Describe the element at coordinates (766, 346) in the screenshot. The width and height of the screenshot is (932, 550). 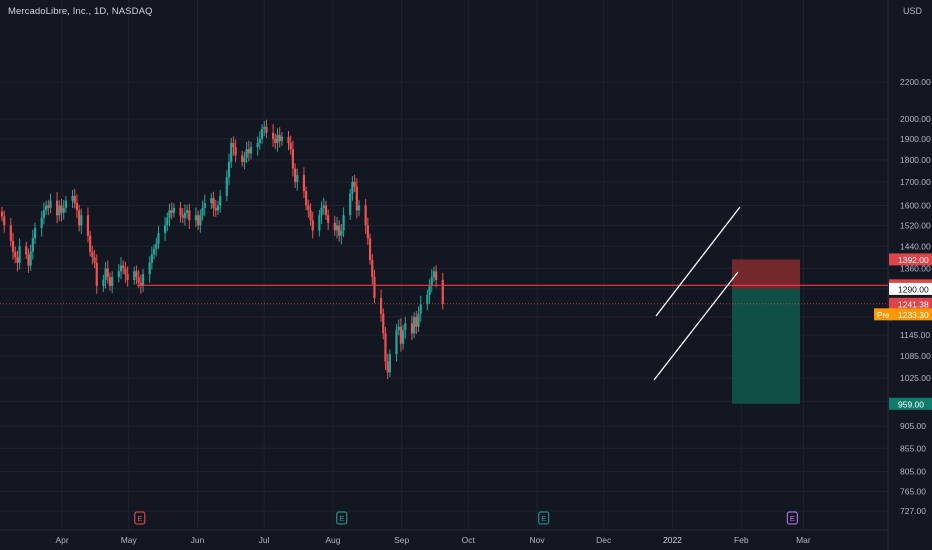
I see `take-profit-zone` at that location.